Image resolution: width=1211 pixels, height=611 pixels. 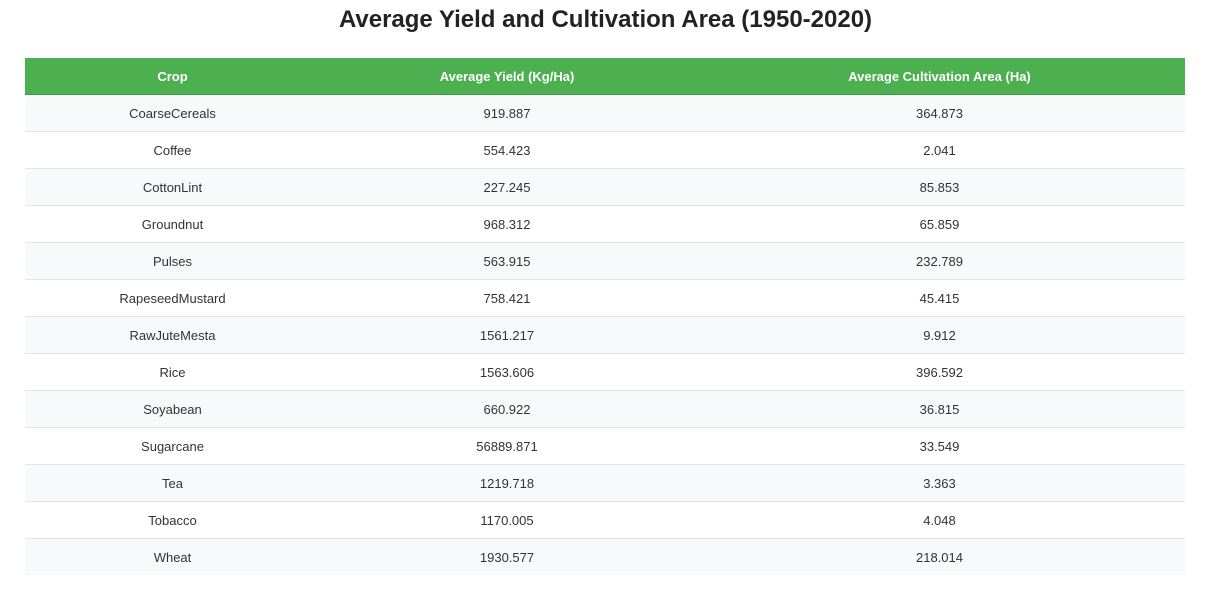 What do you see at coordinates (172, 446) in the screenshot?
I see `table-cell-crop: Sugarcane` at bounding box center [172, 446].